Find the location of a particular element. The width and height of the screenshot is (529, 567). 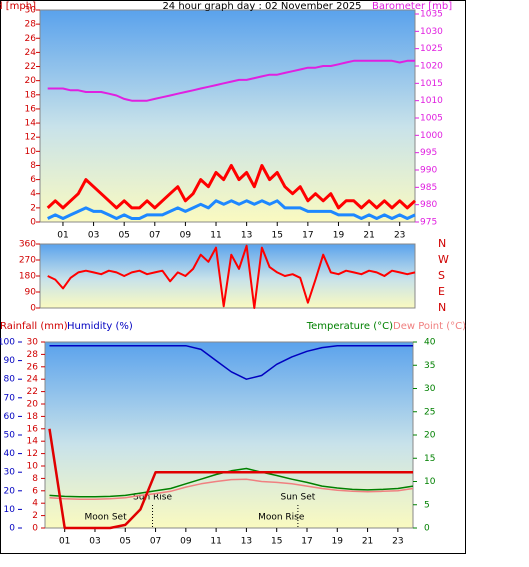

annotation: Moon Set is located at coordinates (106, 518).